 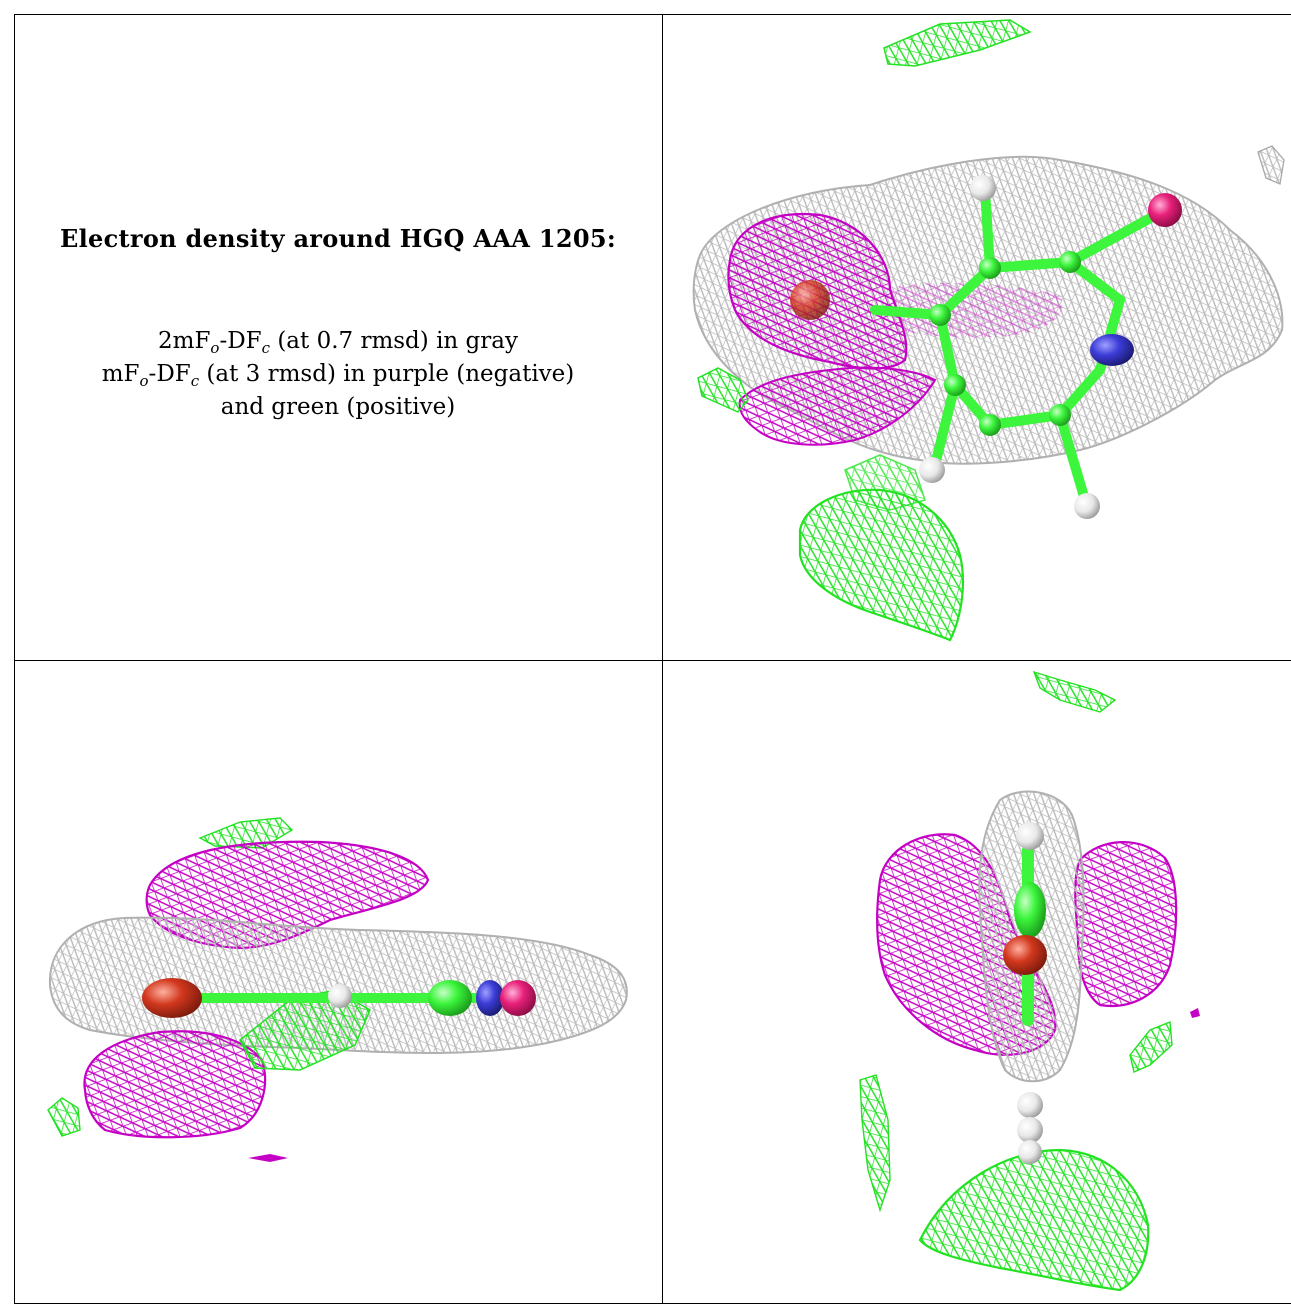 I want to click on caption-line-green: and green (positive), so click(x=338, y=407).